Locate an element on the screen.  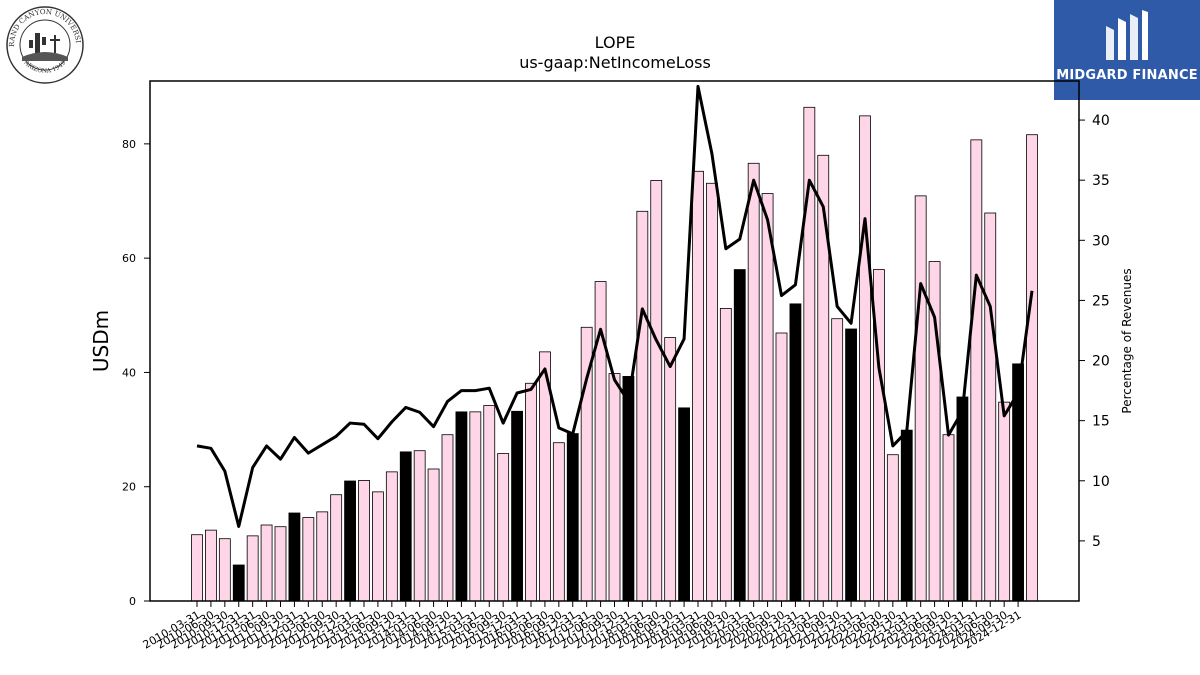
y2-tick-label: 5 is located at coordinates (1096, 542).